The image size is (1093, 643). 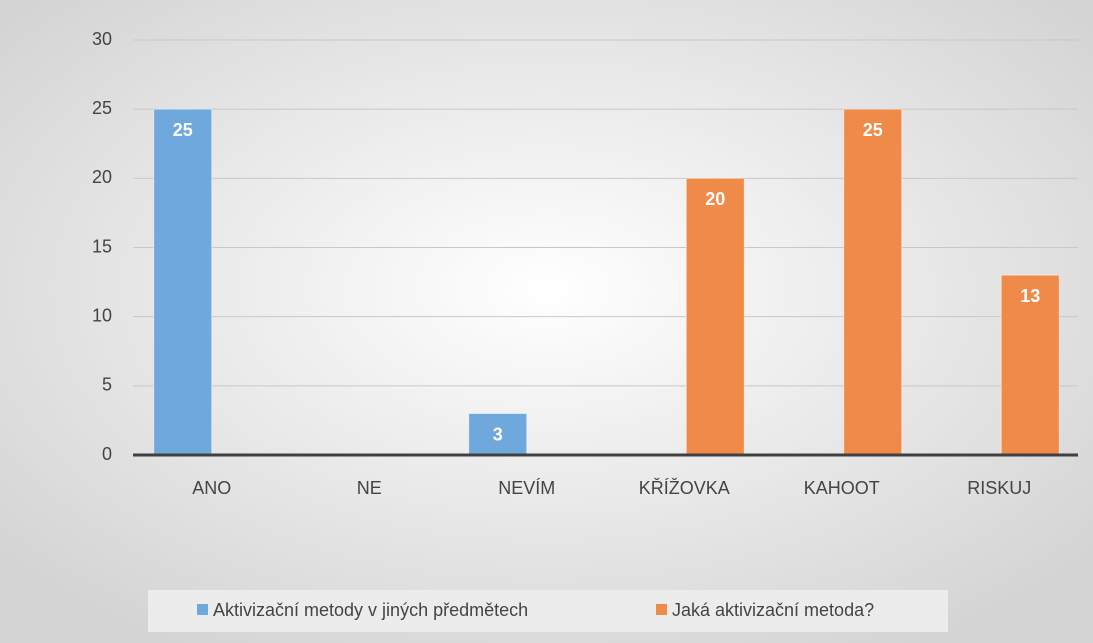 What do you see at coordinates (369, 488) in the screenshot?
I see `x-tick-label: NE` at bounding box center [369, 488].